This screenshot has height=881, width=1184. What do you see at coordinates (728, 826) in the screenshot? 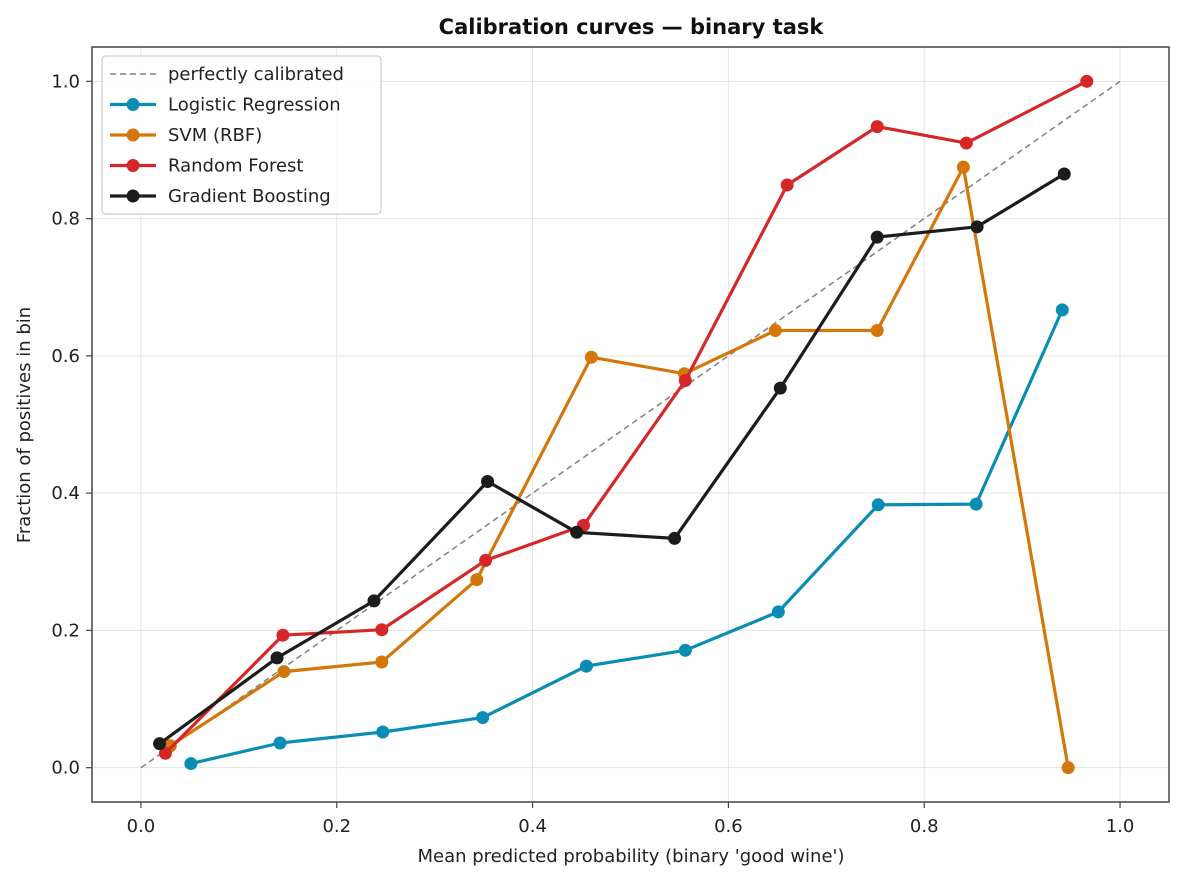
I see `x-tick-label: 0.6` at bounding box center [728, 826].